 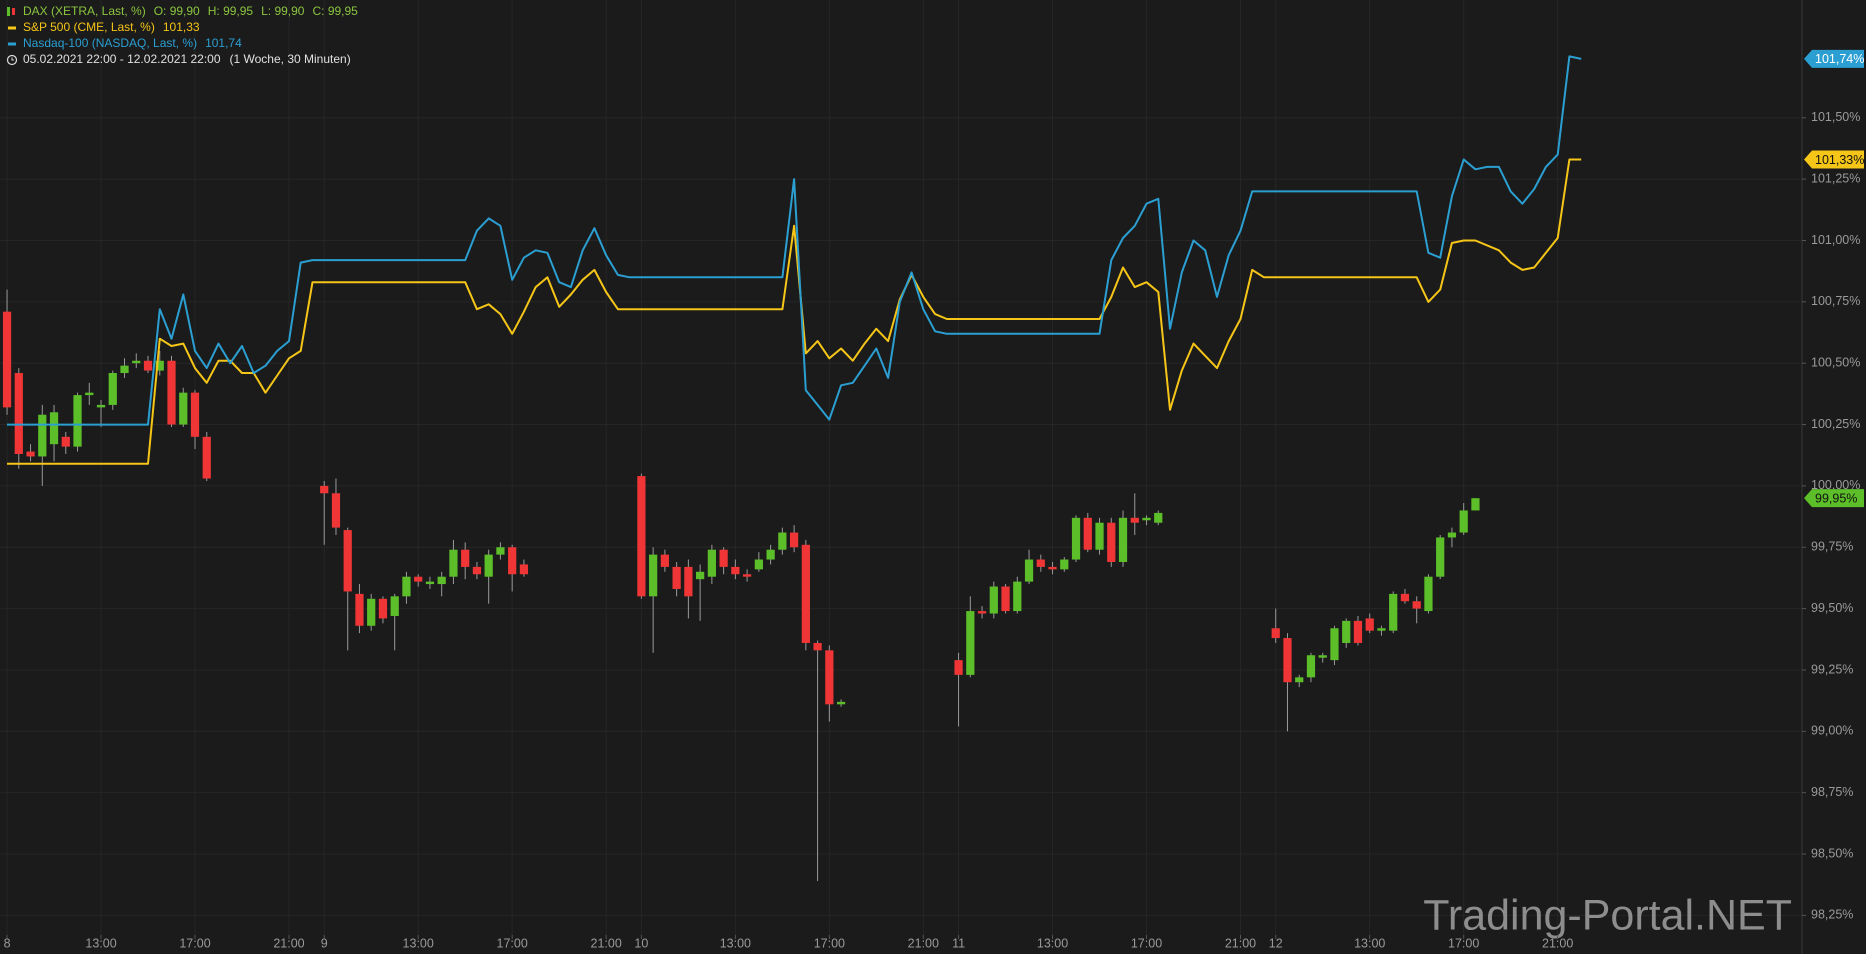 What do you see at coordinates (1839, 160) in the screenshot?
I see `price-tag-label: 101,33%` at bounding box center [1839, 160].